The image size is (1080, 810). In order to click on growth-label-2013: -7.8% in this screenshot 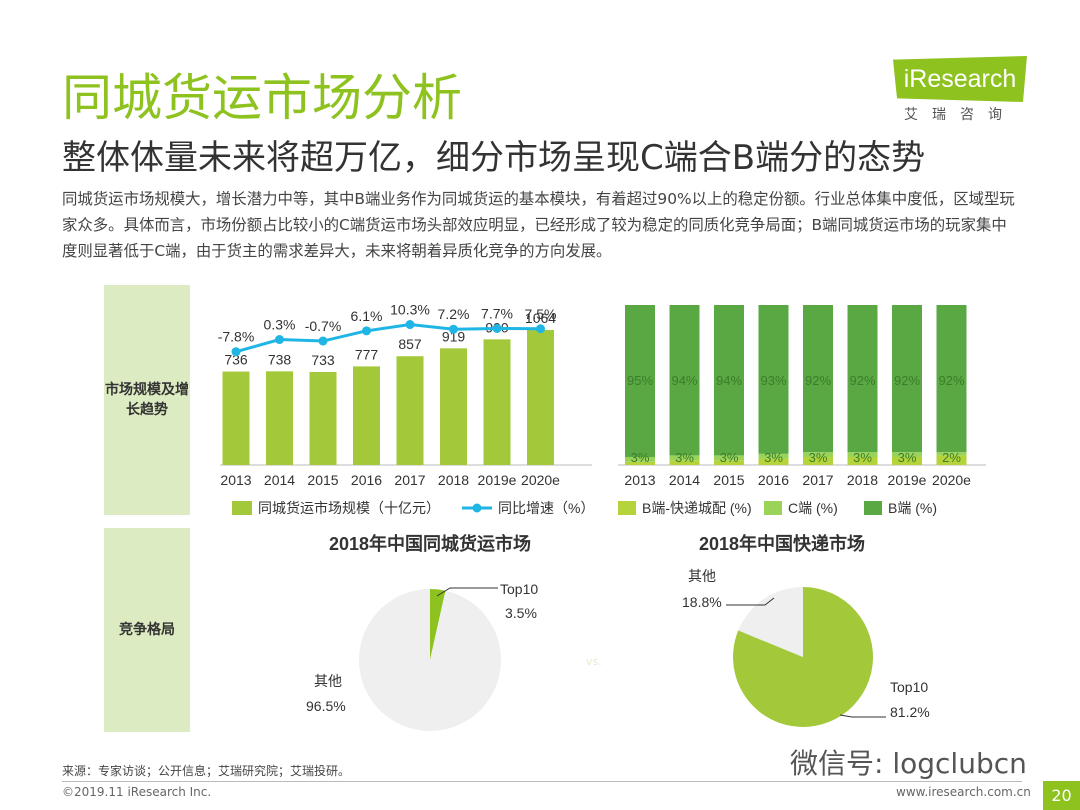, I will do `click(236, 337)`.